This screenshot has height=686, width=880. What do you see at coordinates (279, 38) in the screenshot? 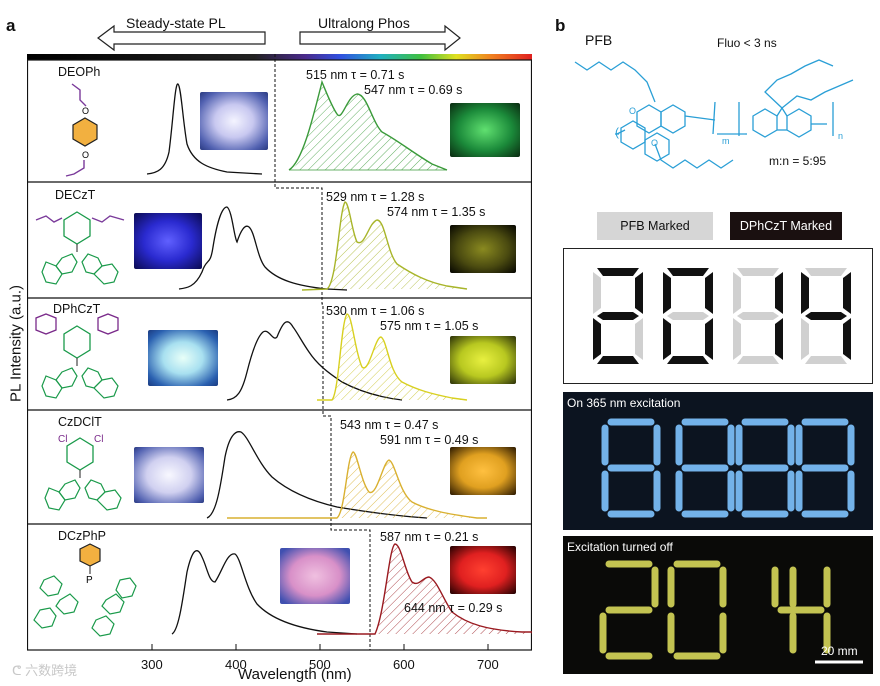
I see `header-arrows` at bounding box center [279, 38].